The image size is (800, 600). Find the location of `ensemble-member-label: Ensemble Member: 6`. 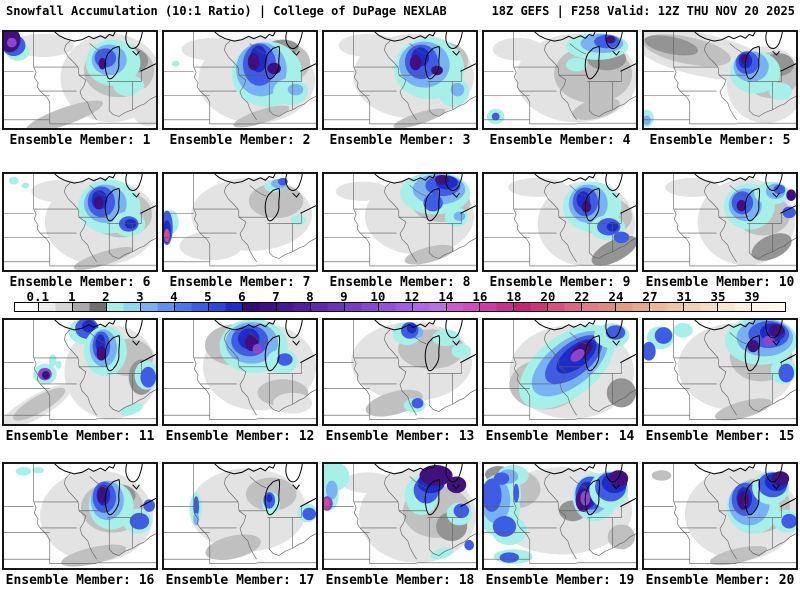

ensemble-member-label: Ensemble Member: 6 is located at coordinates (80, 282).